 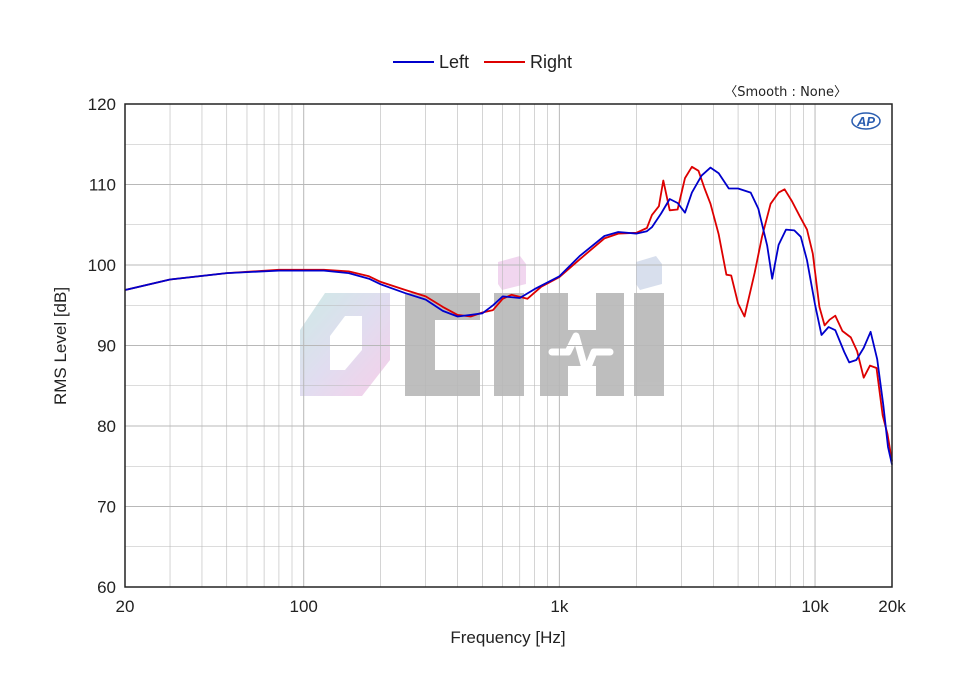 I want to click on x-tick-label: 20k, so click(x=892, y=606).